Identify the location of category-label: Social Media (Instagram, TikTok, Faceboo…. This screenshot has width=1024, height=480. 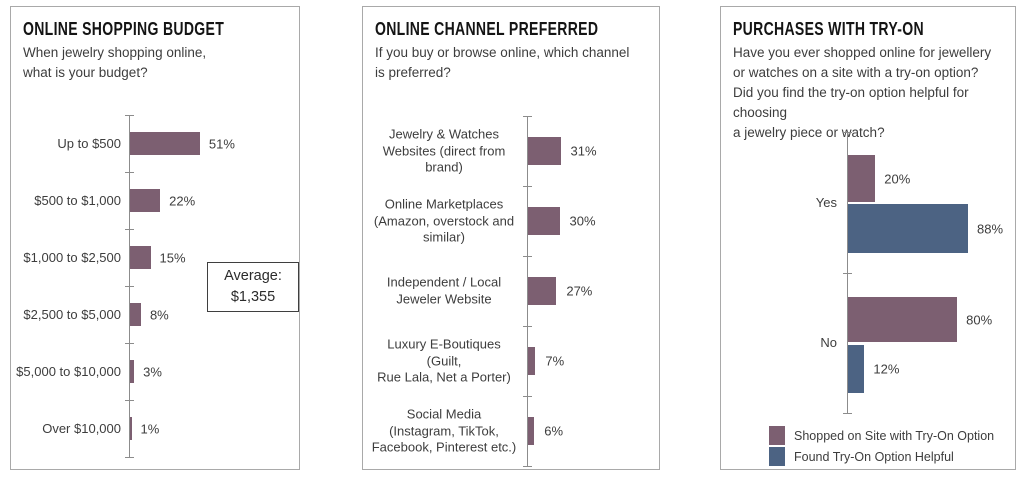
(444, 430).